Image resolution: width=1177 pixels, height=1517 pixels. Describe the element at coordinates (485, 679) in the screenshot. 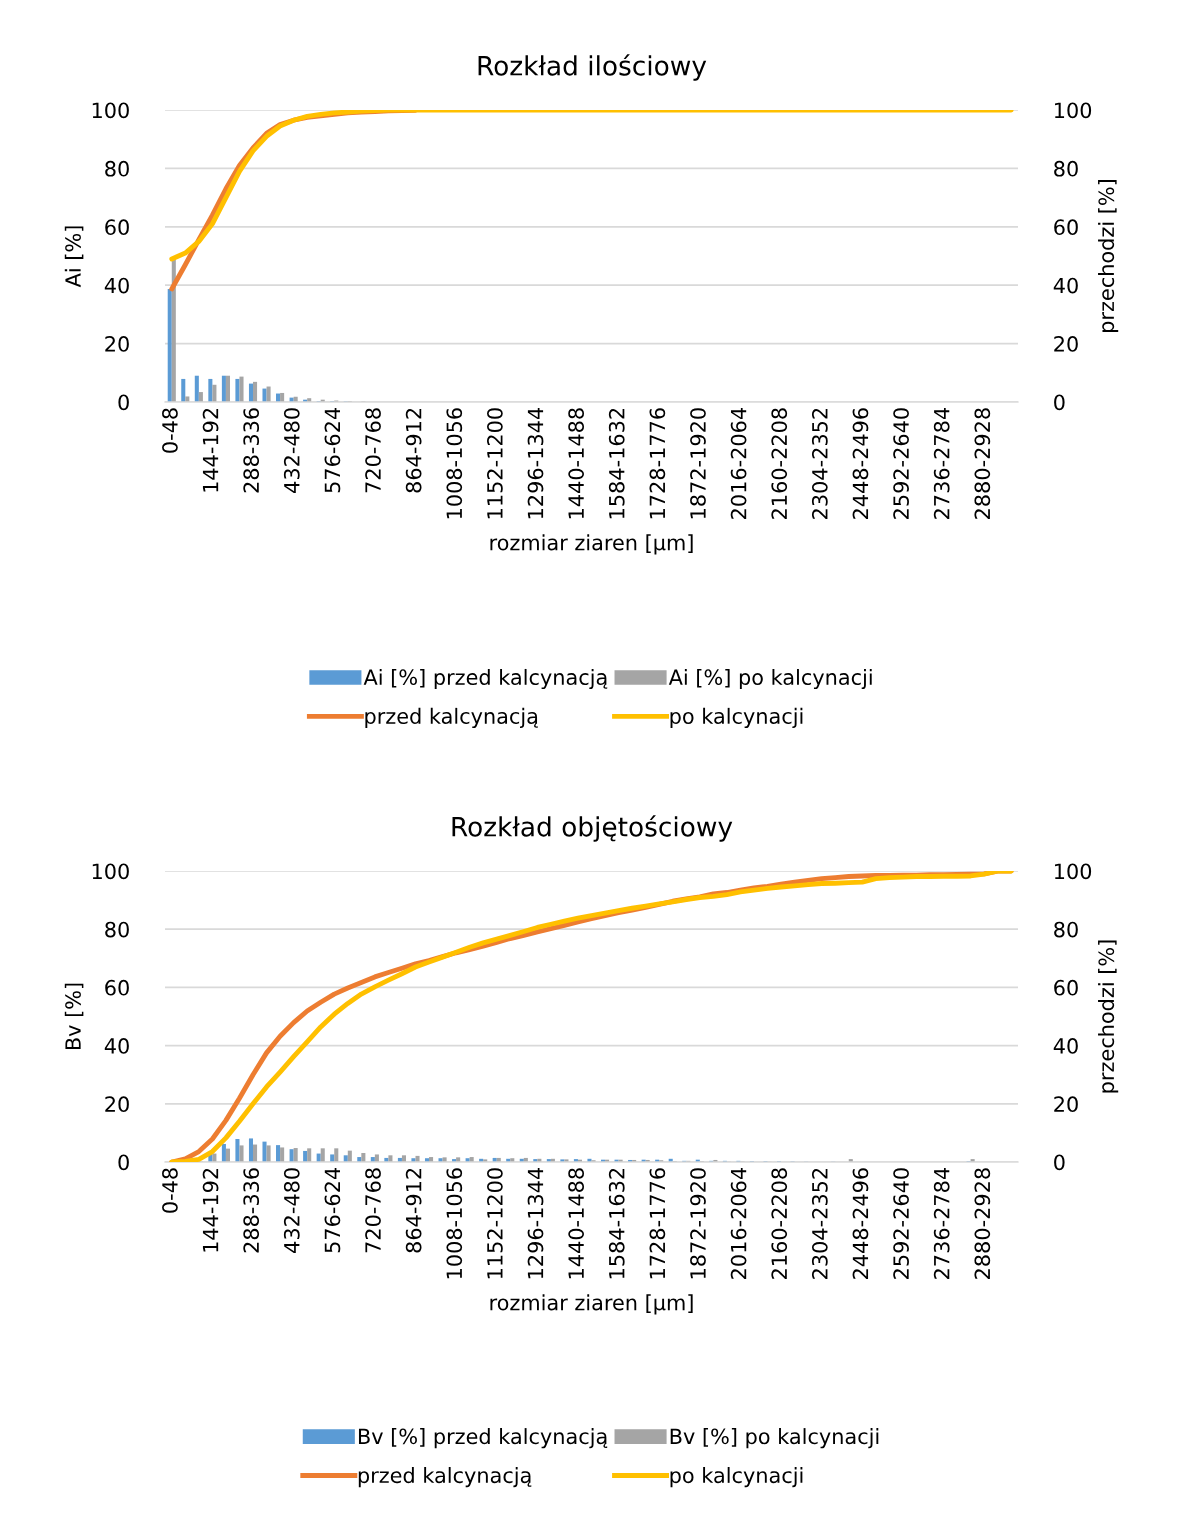

I see `legend-label: Ai [%] przed kalcynacją` at that location.